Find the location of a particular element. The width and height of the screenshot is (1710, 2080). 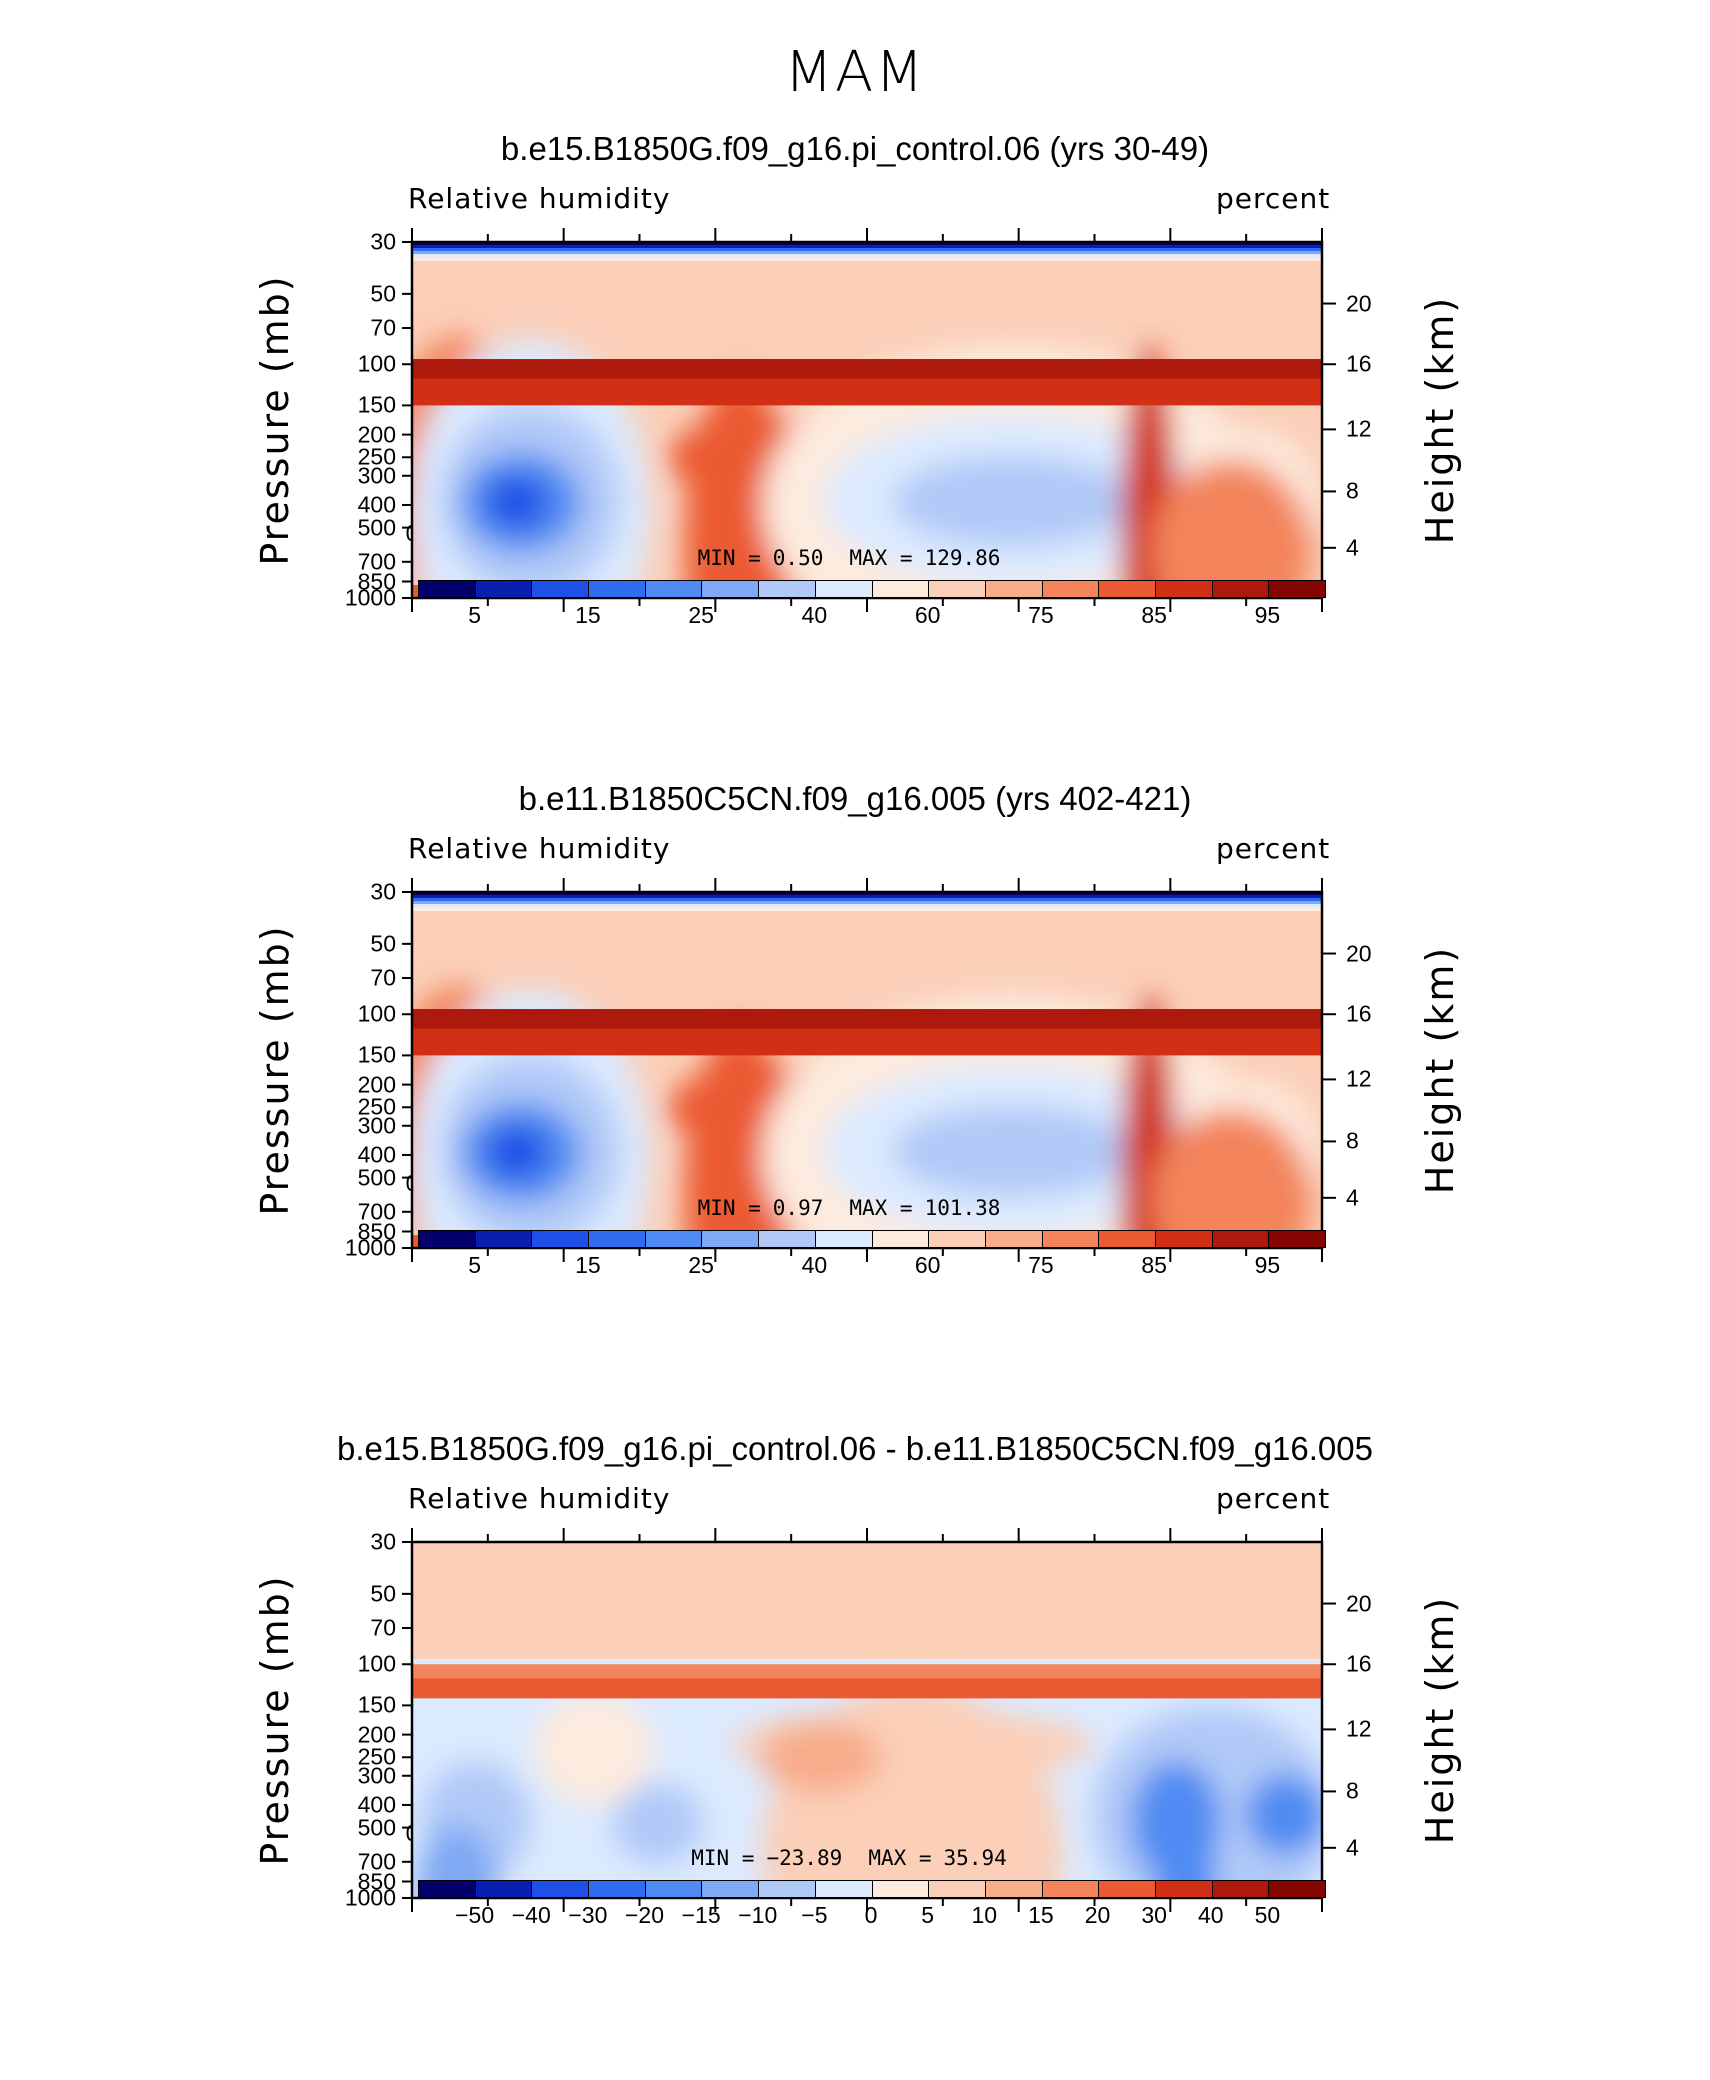

variable-label: Relative humidity is located at coordinates (539, 198).